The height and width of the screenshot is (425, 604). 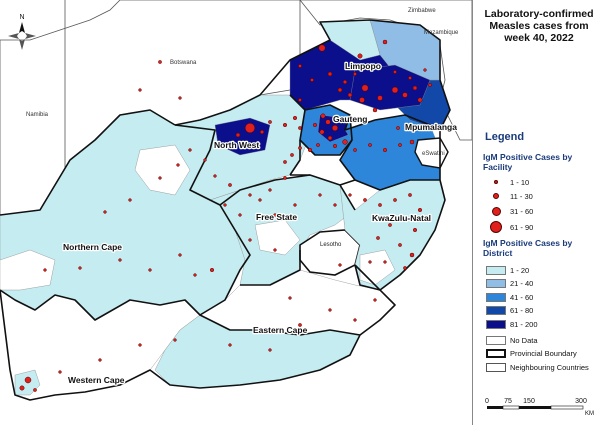 What do you see at coordinates (509, 196) in the screenshot?
I see `legend-facility-row-2: 11 - 30` at bounding box center [509, 196].